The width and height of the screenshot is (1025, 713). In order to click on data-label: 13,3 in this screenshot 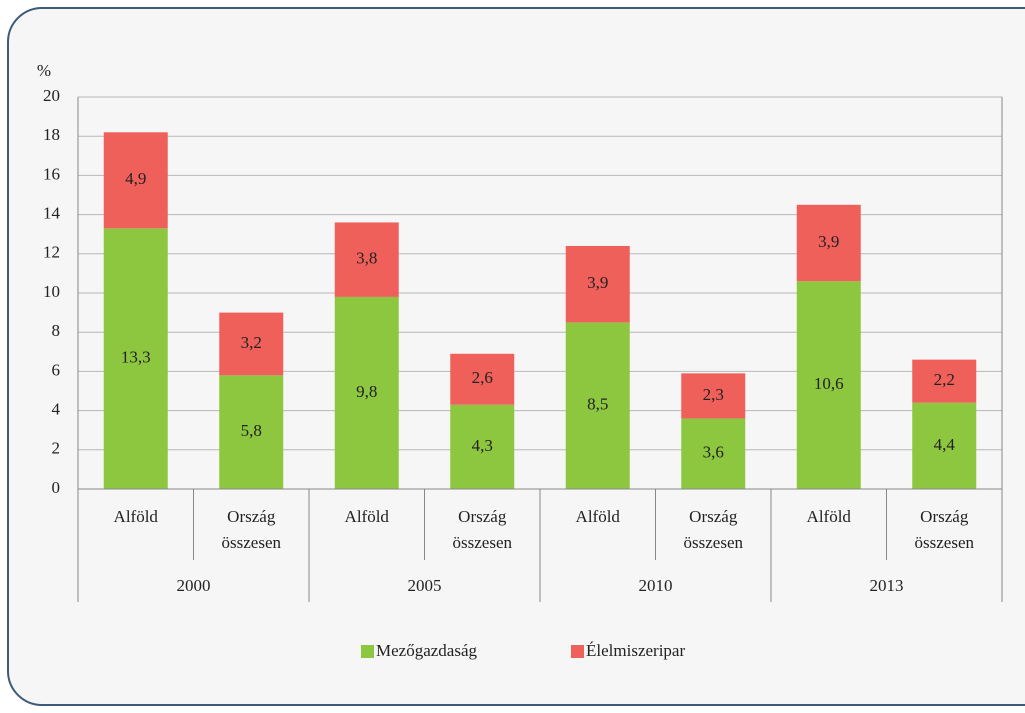, I will do `click(136, 357)`.